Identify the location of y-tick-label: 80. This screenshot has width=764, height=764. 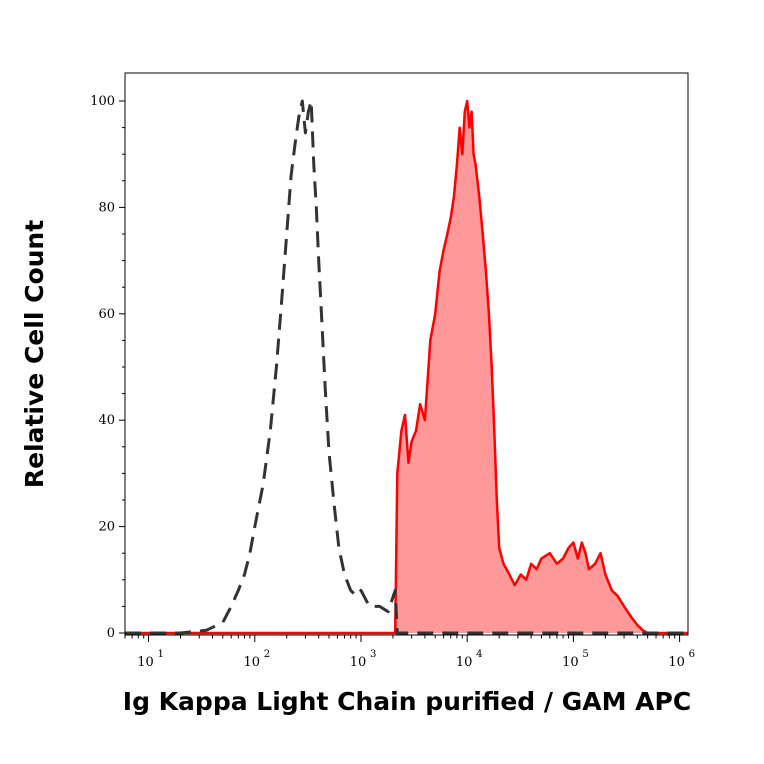
(106, 207).